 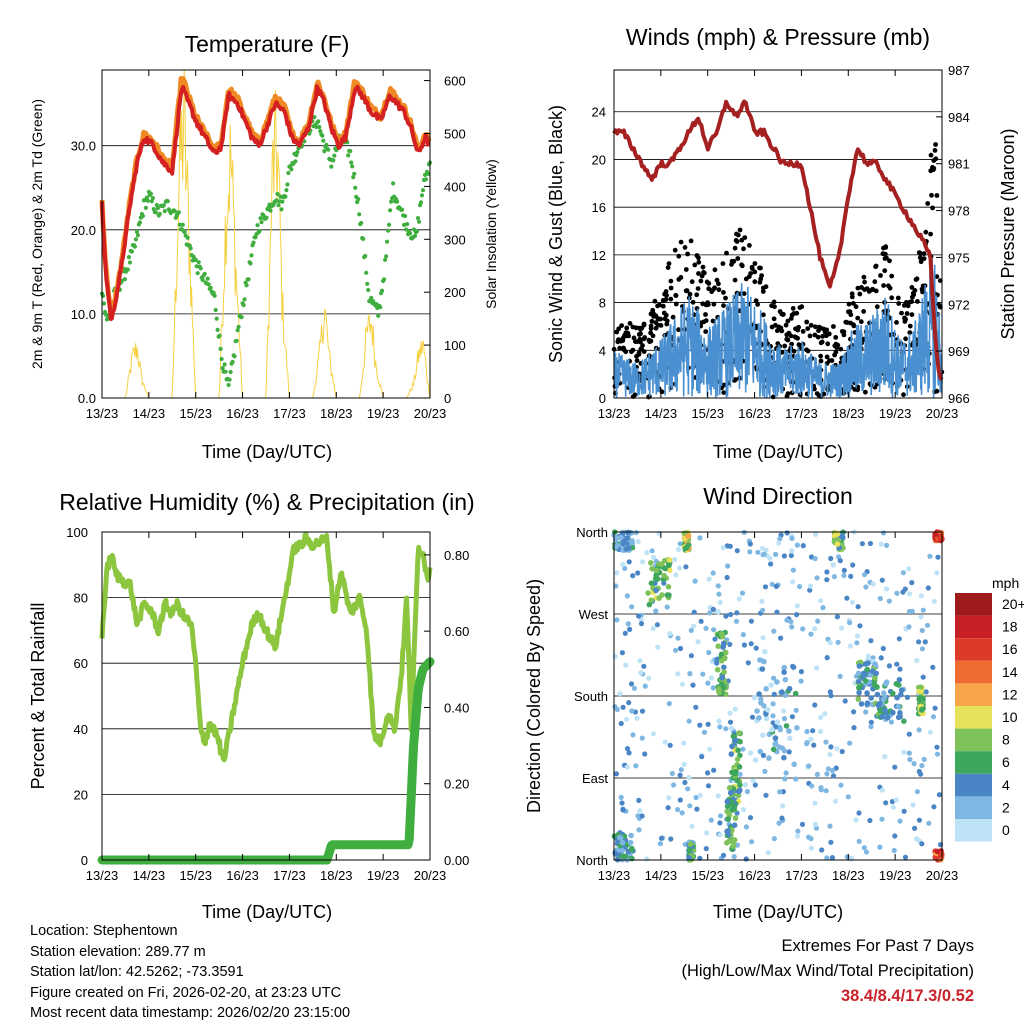 I want to click on winds-xtick-label: 17/23, so click(x=801, y=413).